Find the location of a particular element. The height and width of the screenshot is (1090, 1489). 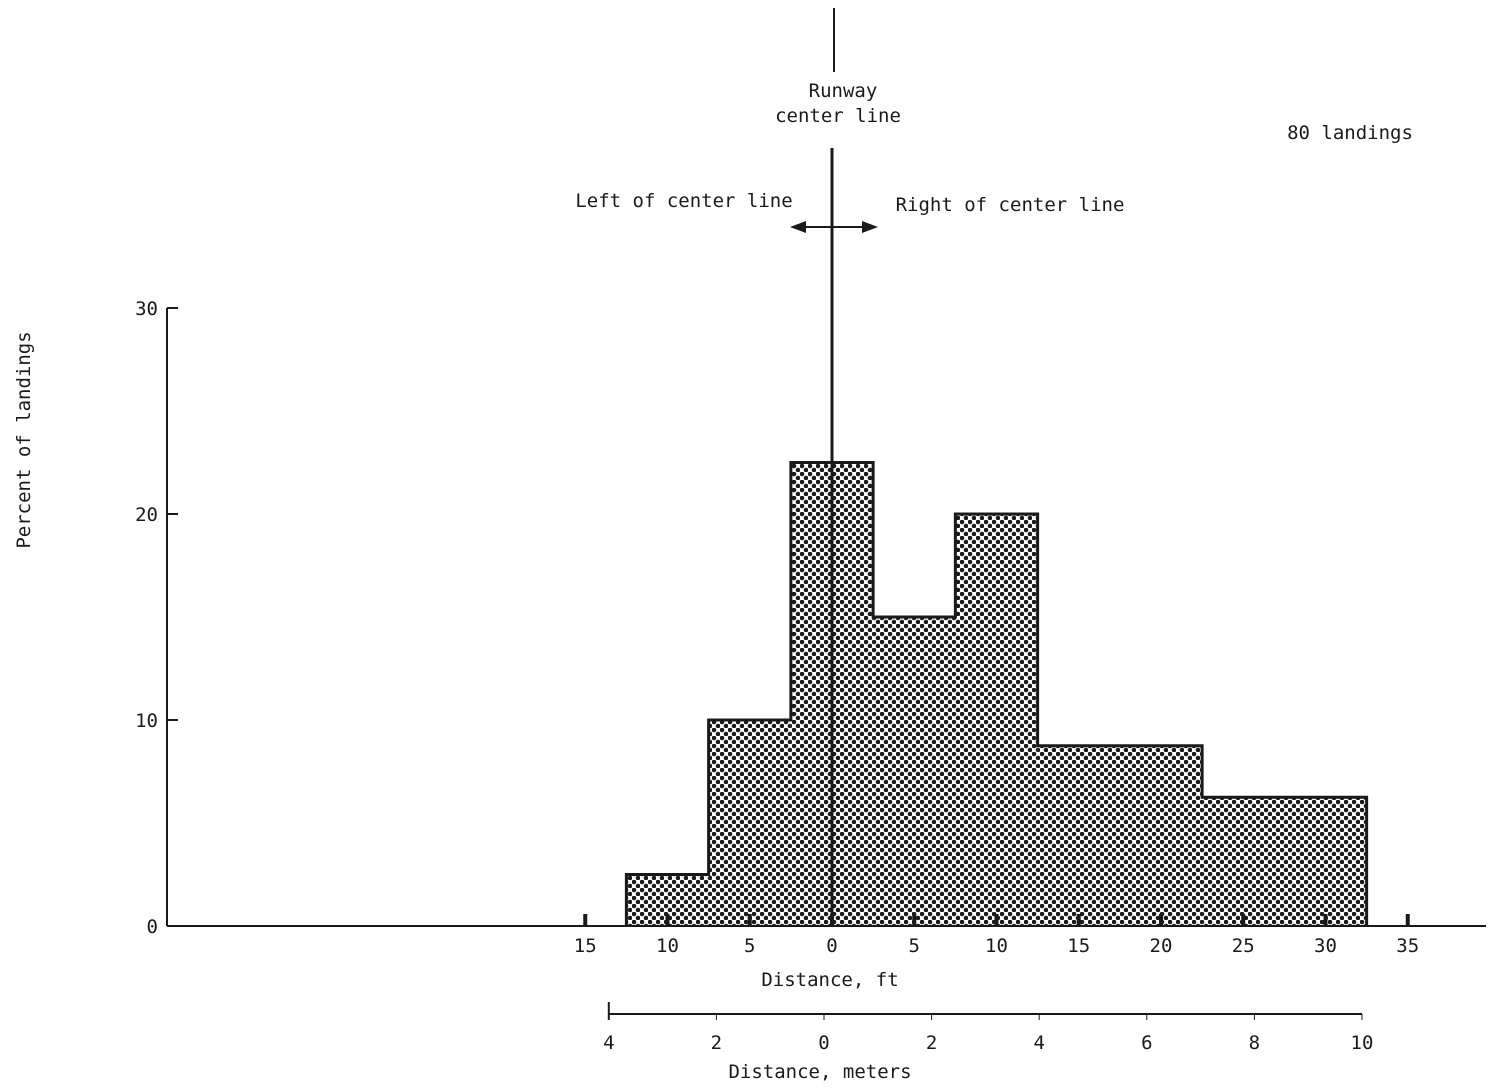

x-tick-label: 25 is located at coordinates (1243, 946).